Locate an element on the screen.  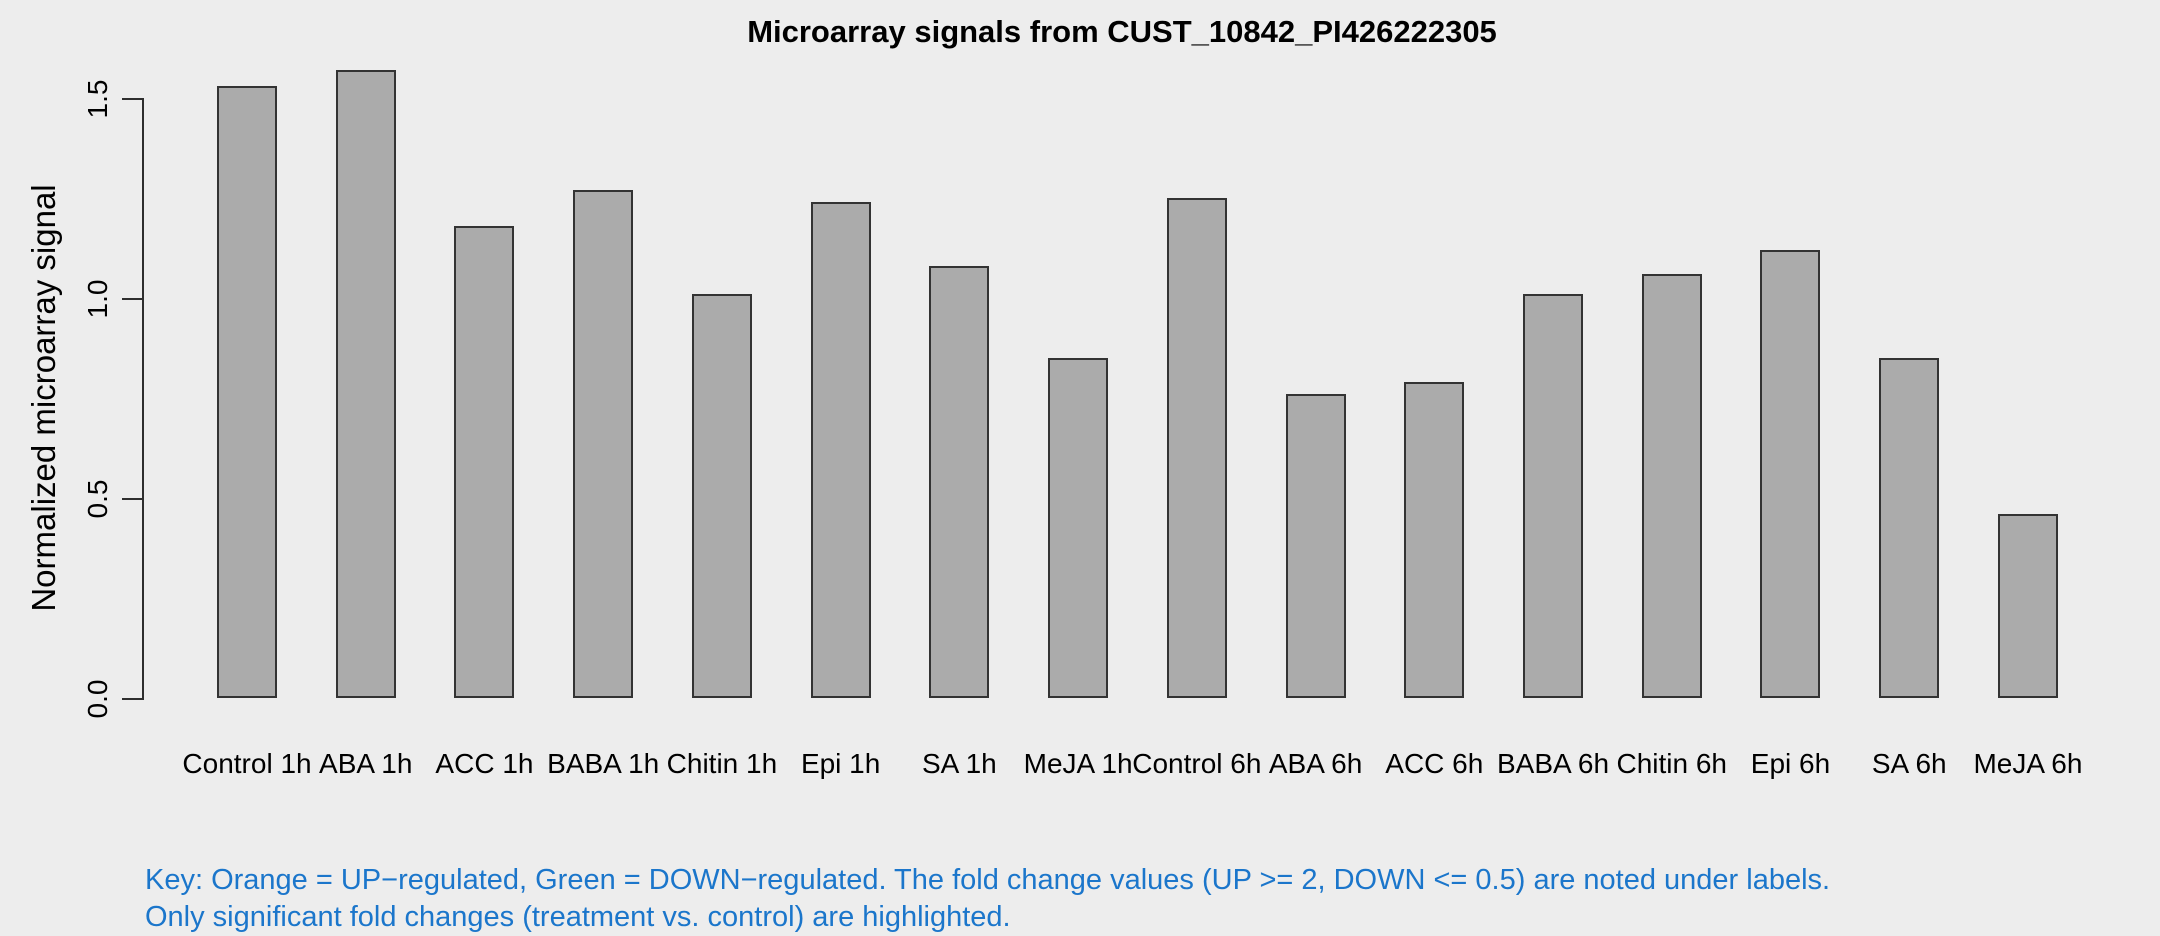
bar-aba-6h is located at coordinates (1315, 546).